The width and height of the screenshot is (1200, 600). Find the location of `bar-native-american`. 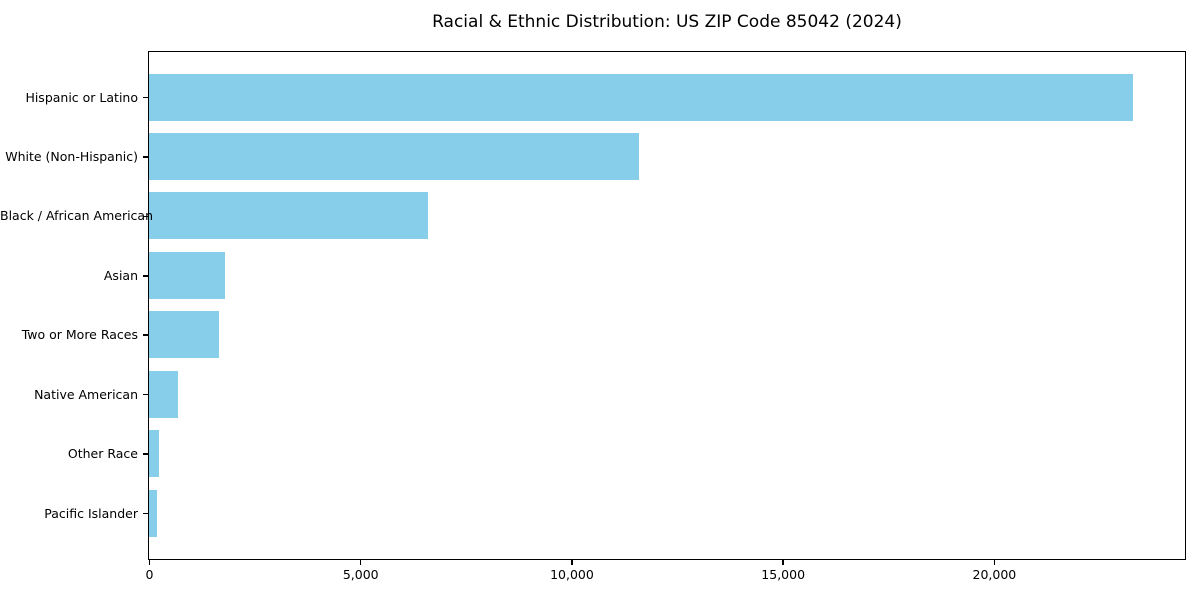

bar-native-american is located at coordinates (163, 394).